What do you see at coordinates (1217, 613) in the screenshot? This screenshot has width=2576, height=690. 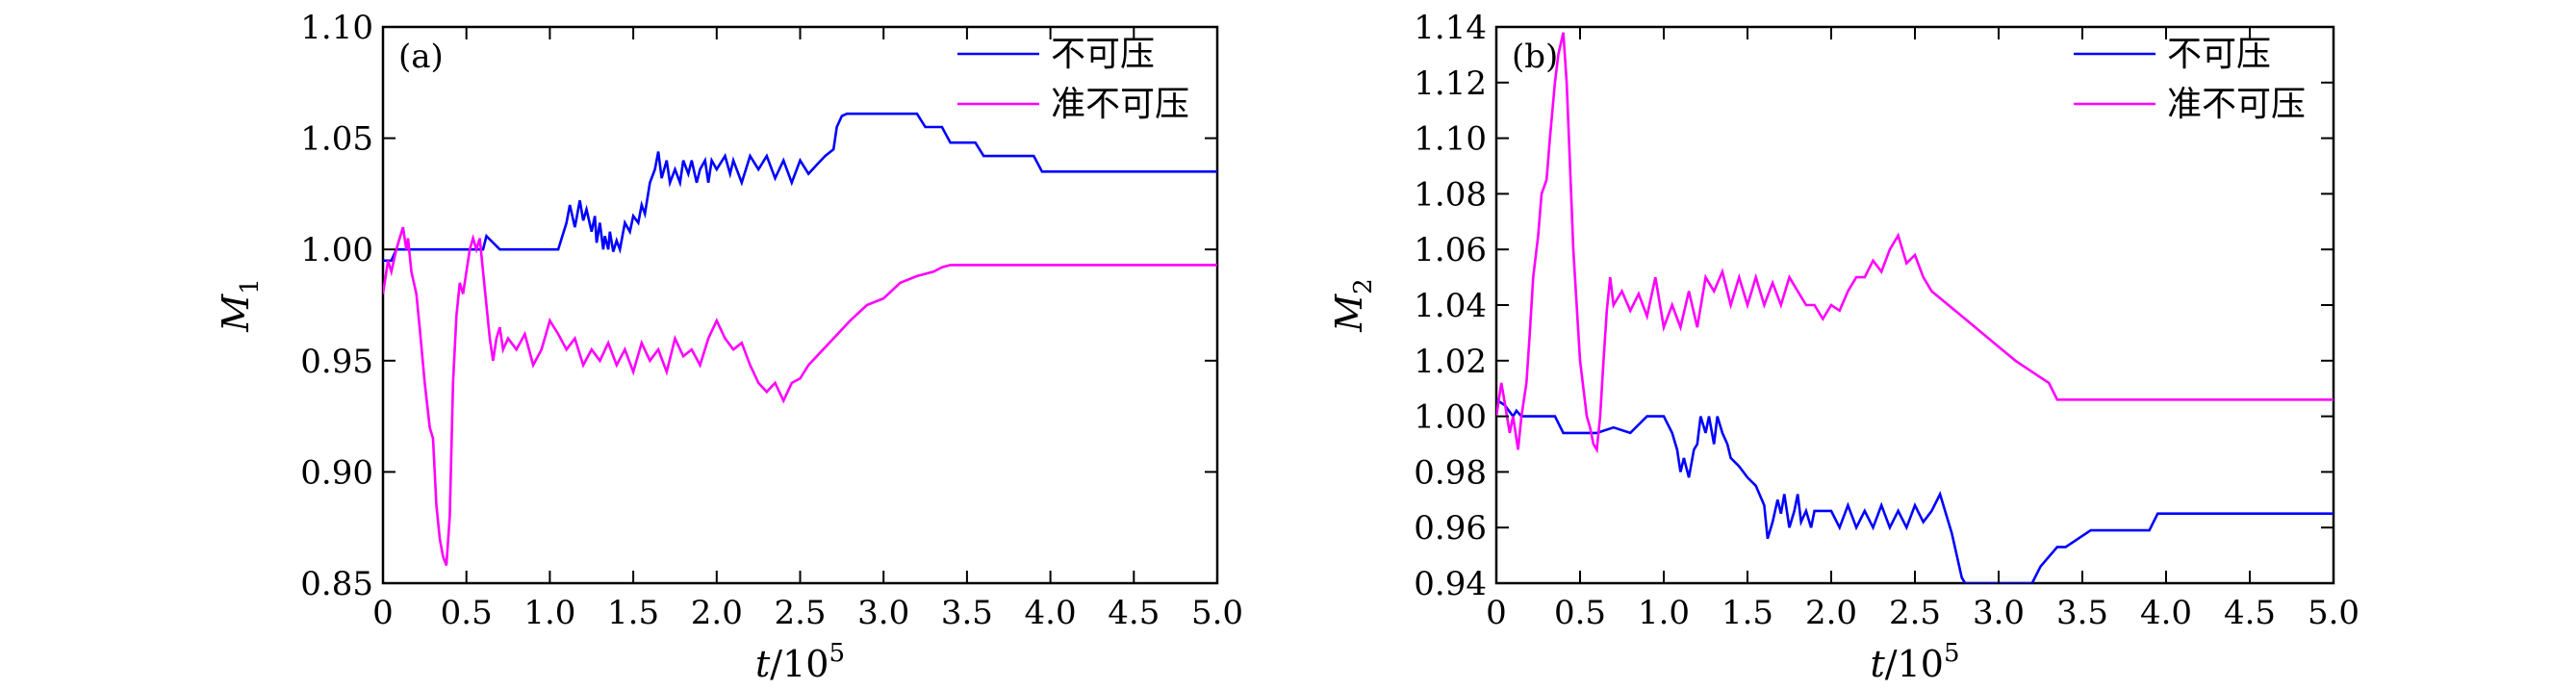 I see `x-tick-label-a: 5.0` at bounding box center [1217, 613].